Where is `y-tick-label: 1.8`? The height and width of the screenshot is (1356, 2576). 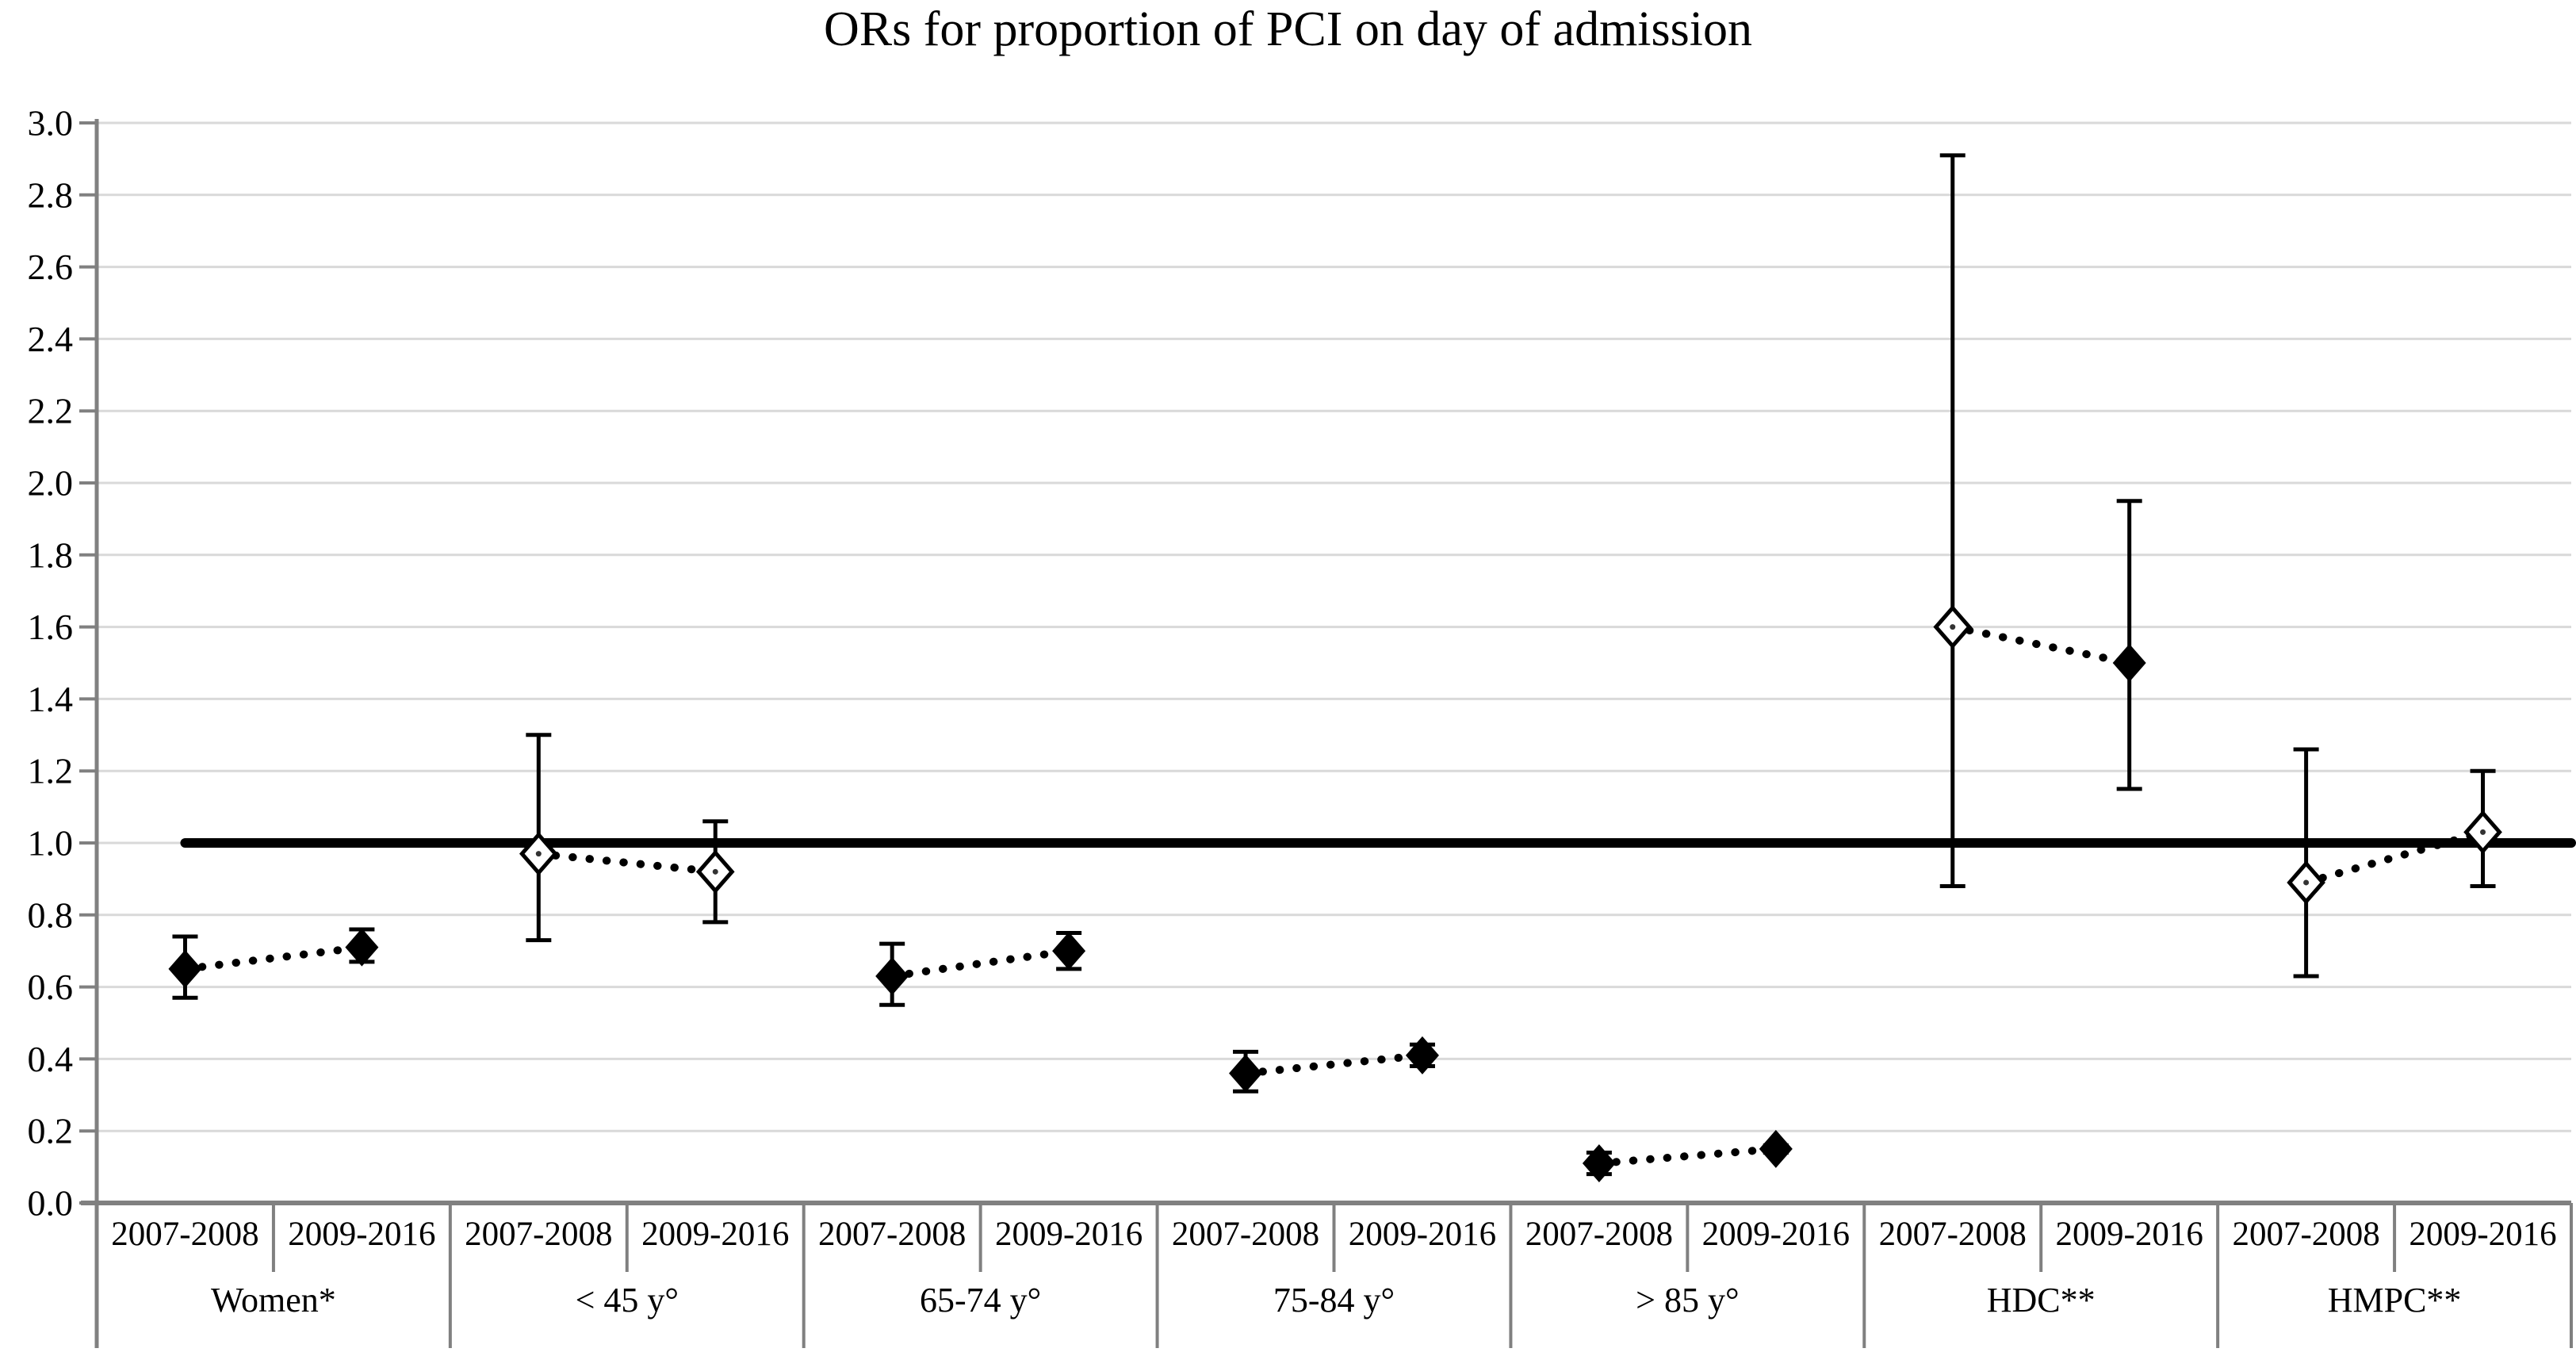 y-tick-label: 1.8 is located at coordinates (51, 554).